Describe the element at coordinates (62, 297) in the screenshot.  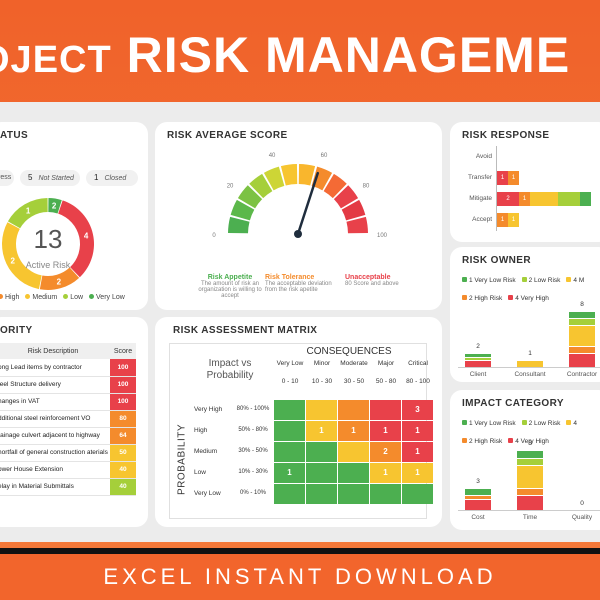
I see `status-legend: High Medium Low Very Low` at that location.